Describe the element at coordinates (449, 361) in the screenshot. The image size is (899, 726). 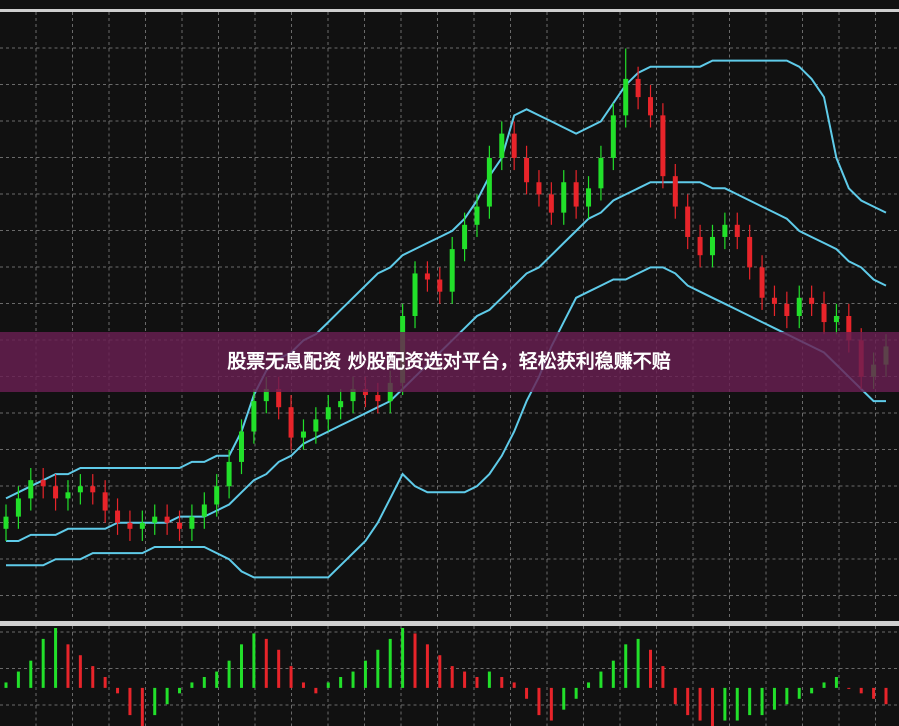
I see `banner-text: 股票无息配资 炒股配资选对平台，轻松获利稳赚不赔` at that location.